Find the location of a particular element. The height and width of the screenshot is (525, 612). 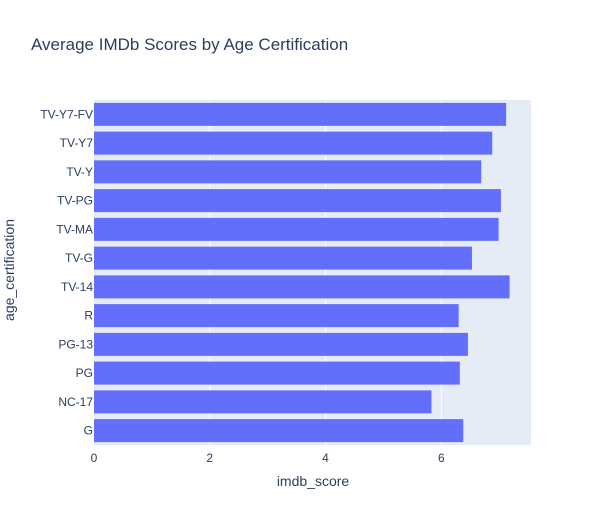

x-tick-label: 2 is located at coordinates (209, 458).